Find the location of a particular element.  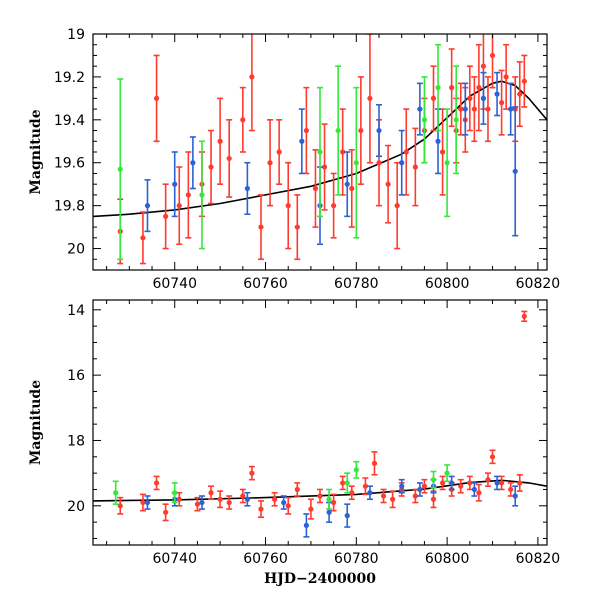

y-tick-label: 19.8 is located at coordinates (69, 207).